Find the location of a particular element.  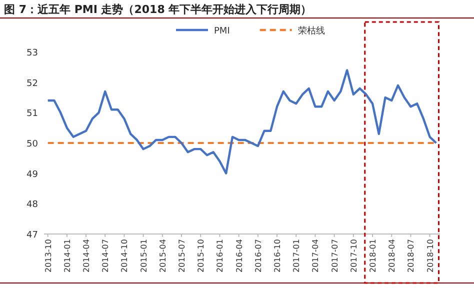

y-tick-label: 50 is located at coordinates (32, 145).